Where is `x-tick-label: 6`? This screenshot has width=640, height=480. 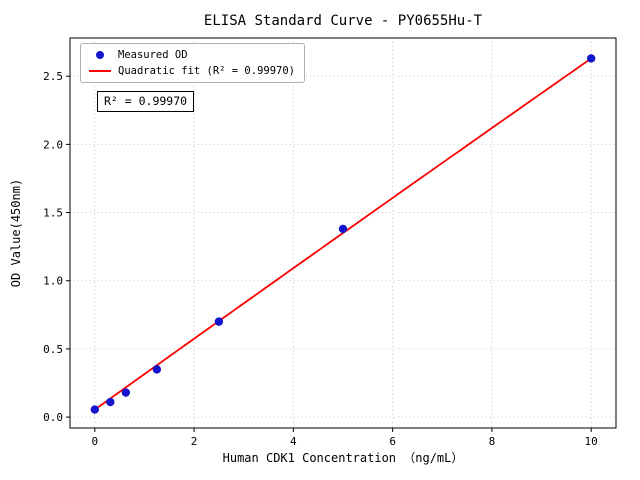
x-tick-label: 6 is located at coordinates (392, 441).